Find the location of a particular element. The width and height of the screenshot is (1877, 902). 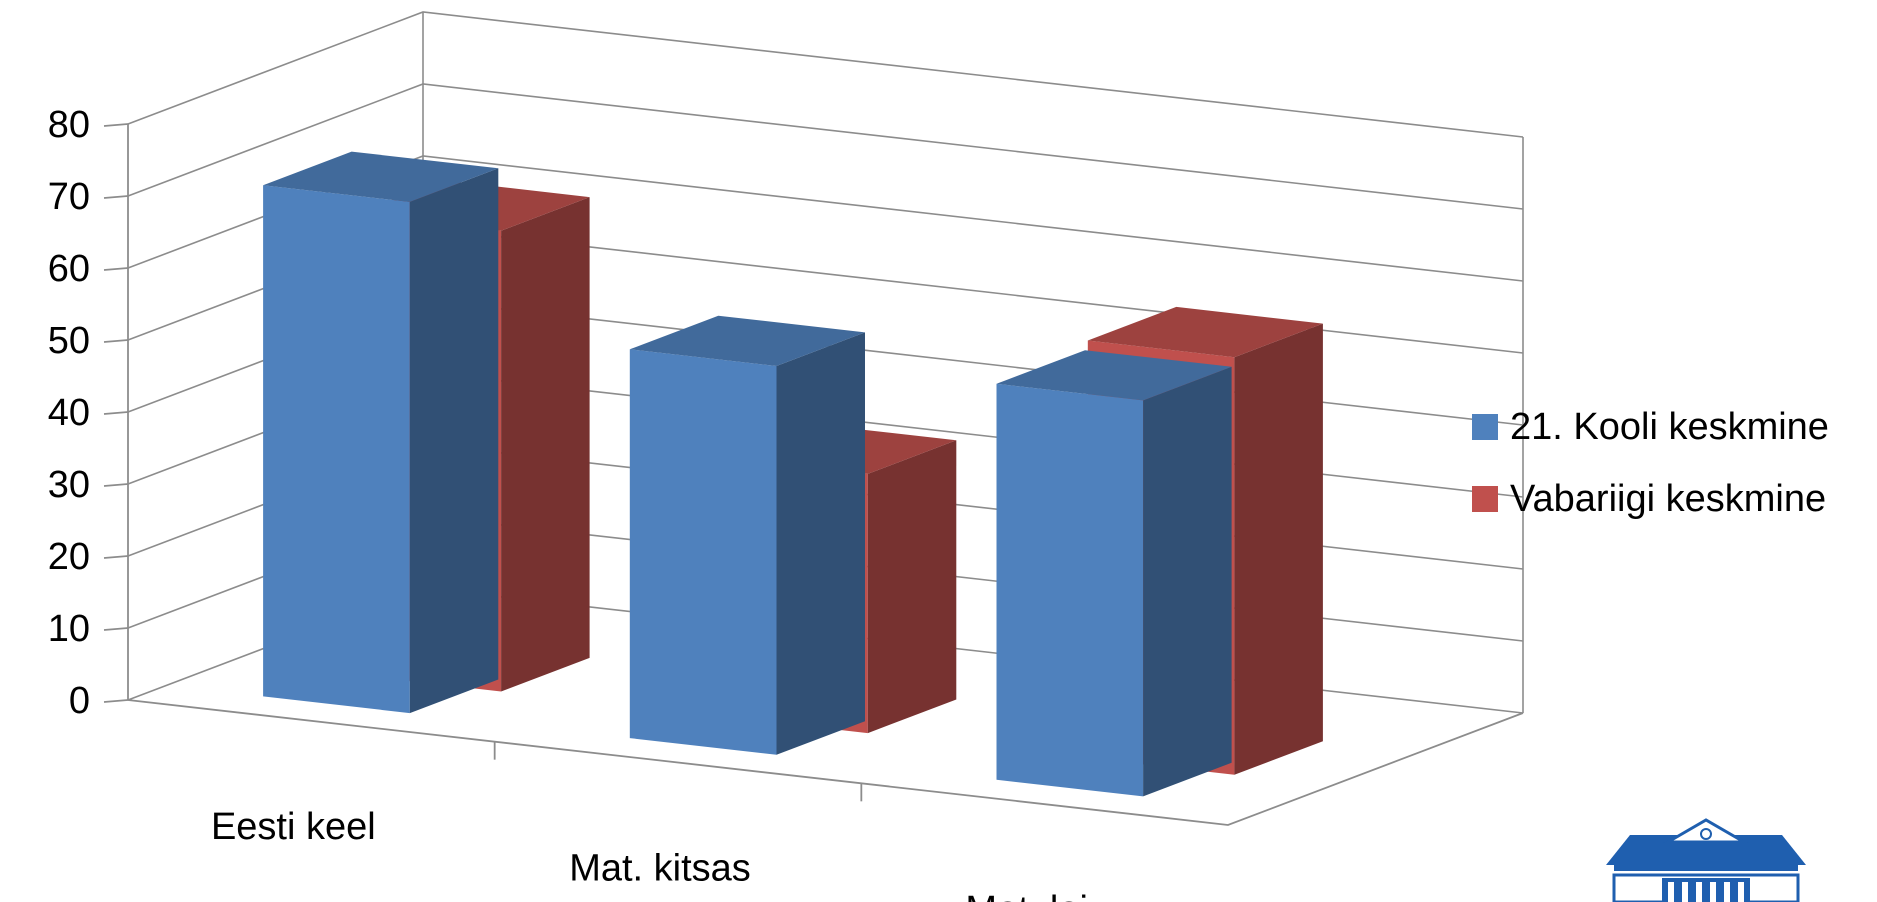

legend-label: 21. Kooli keskmine is located at coordinates (1669, 427).